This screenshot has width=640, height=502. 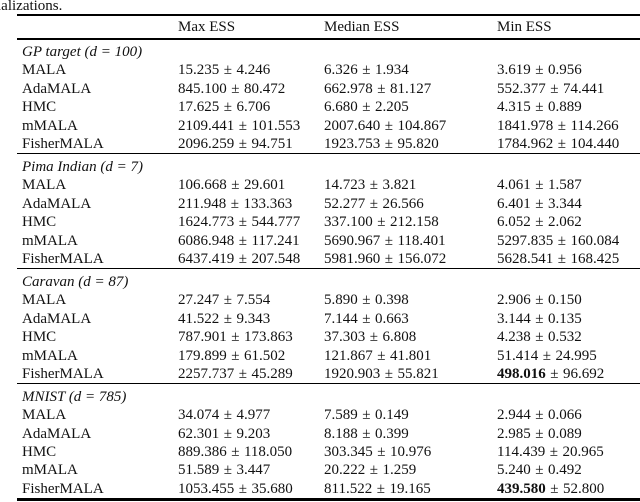 What do you see at coordinates (525, 125) in the screenshot?
I see `mean-value: 1841.978` at bounding box center [525, 125].